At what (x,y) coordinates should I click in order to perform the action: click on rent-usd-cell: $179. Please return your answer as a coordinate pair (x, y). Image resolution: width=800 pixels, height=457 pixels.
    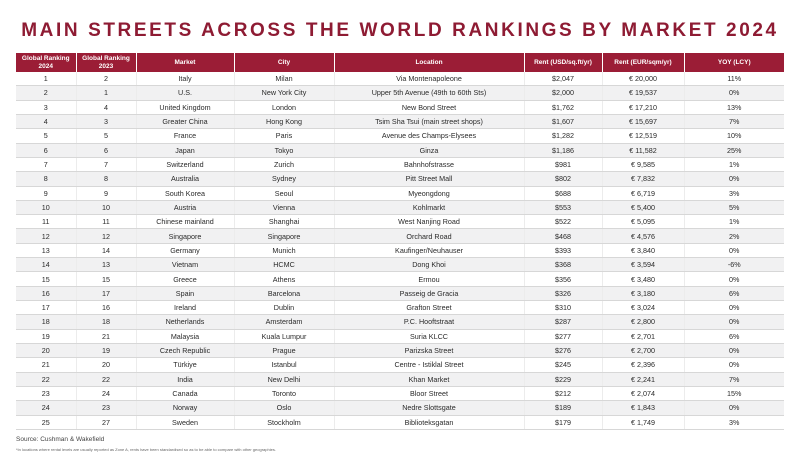
    Looking at the image, I should click on (563, 422).